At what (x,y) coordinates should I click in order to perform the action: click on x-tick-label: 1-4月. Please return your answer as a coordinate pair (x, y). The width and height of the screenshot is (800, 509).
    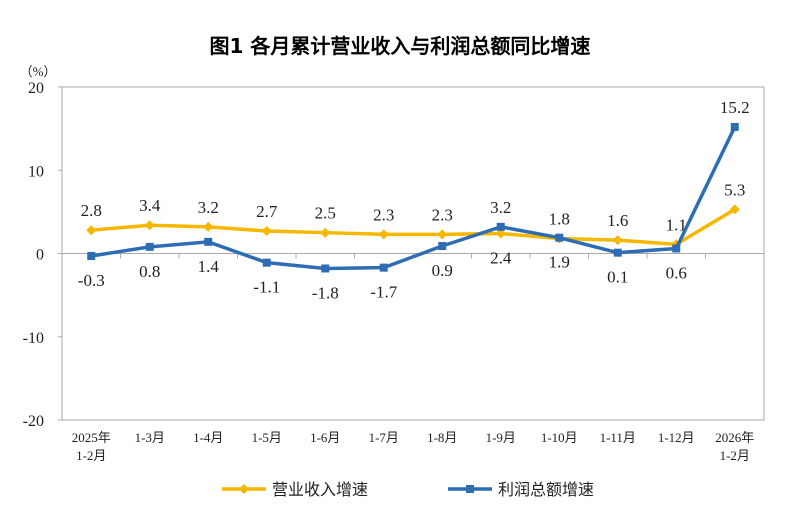
    Looking at the image, I should click on (208, 437).